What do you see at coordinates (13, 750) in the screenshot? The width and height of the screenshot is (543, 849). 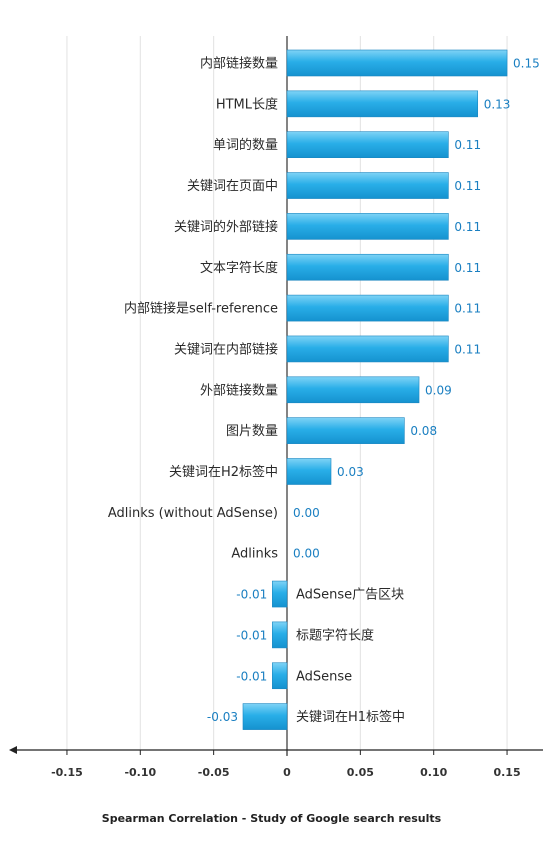 I see `x-axis-arrow` at bounding box center [13, 750].